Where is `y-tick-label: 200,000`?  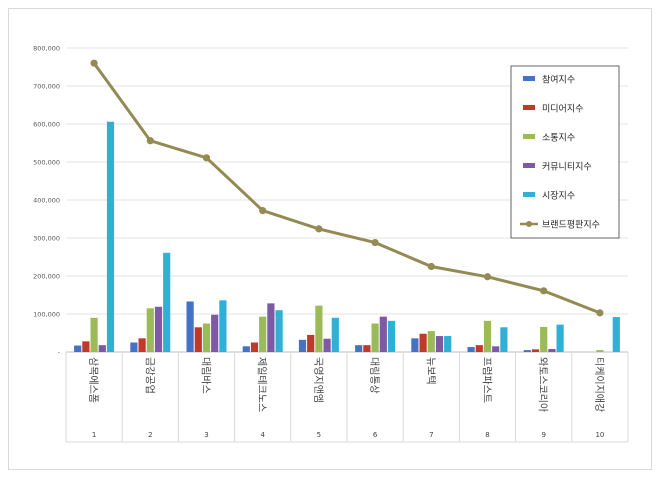 y-tick-label: 200,000 is located at coordinates (46, 277).